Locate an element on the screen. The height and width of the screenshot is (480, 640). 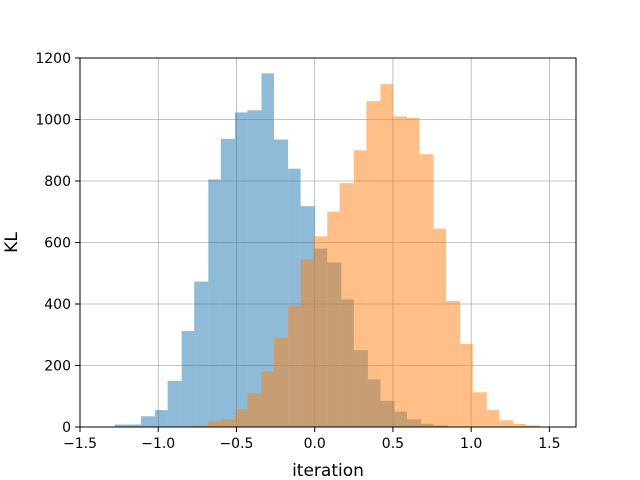
x-tick-label: −1.0 is located at coordinates (158, 444).